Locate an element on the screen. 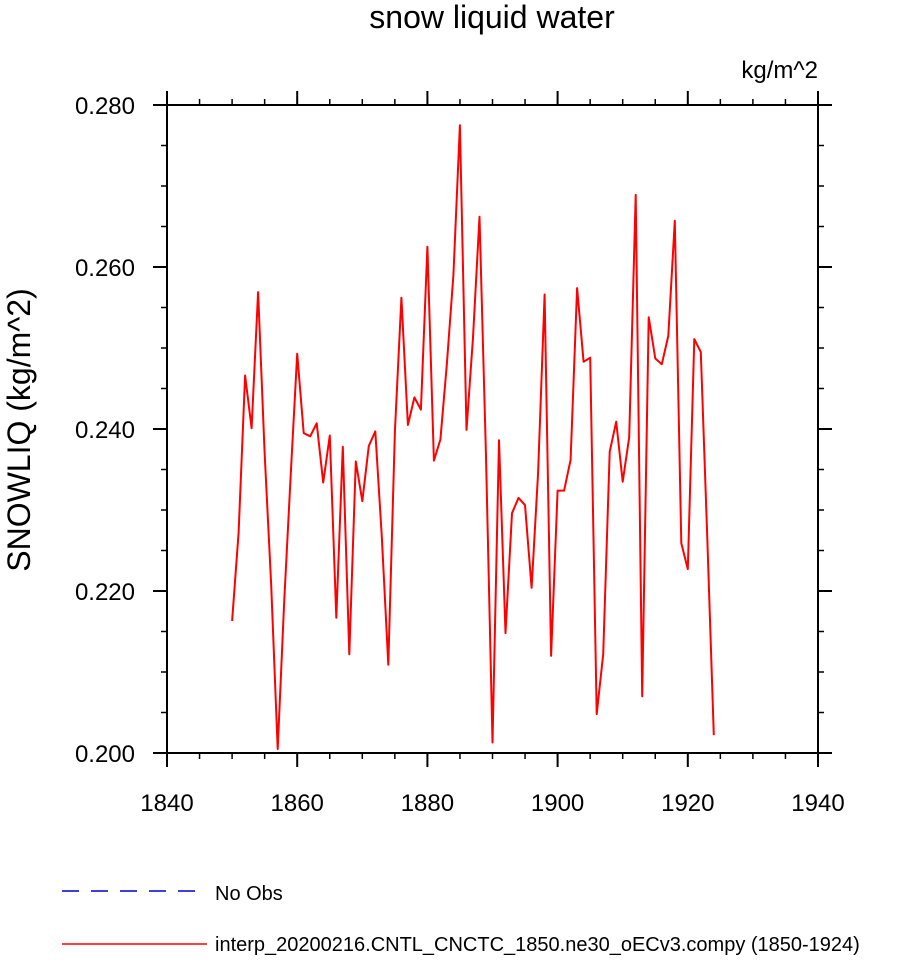 The height and width of the screenshot is (963, 914). y-tick-label: 0.200 is located at coordinates (105, 754).